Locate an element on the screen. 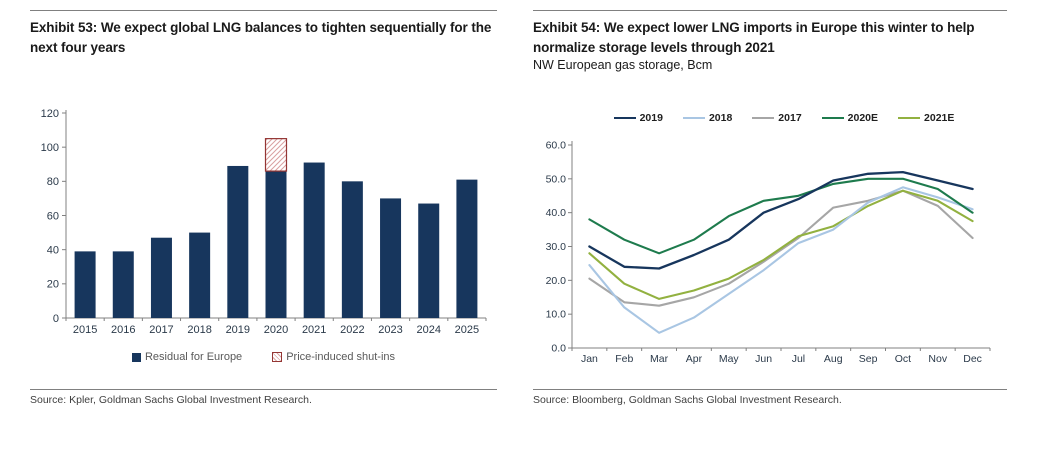 The height and width of the screenshot is (474, 1050). legend-item-2018: 2018 is located at coordinates (707, 118).